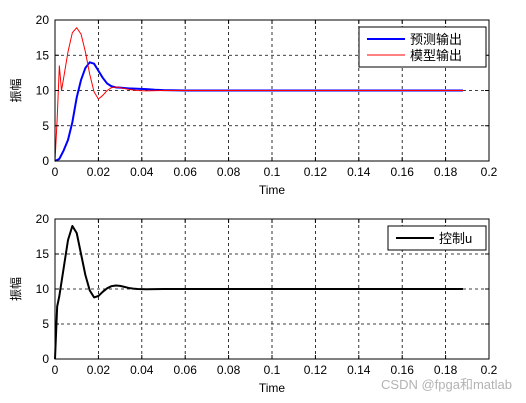 This screenshot has width=526, height=403. Describe the element at coordinates (186, 172) in the screenshot. I see `x-tick-label-1-3: 0.06` at that location.